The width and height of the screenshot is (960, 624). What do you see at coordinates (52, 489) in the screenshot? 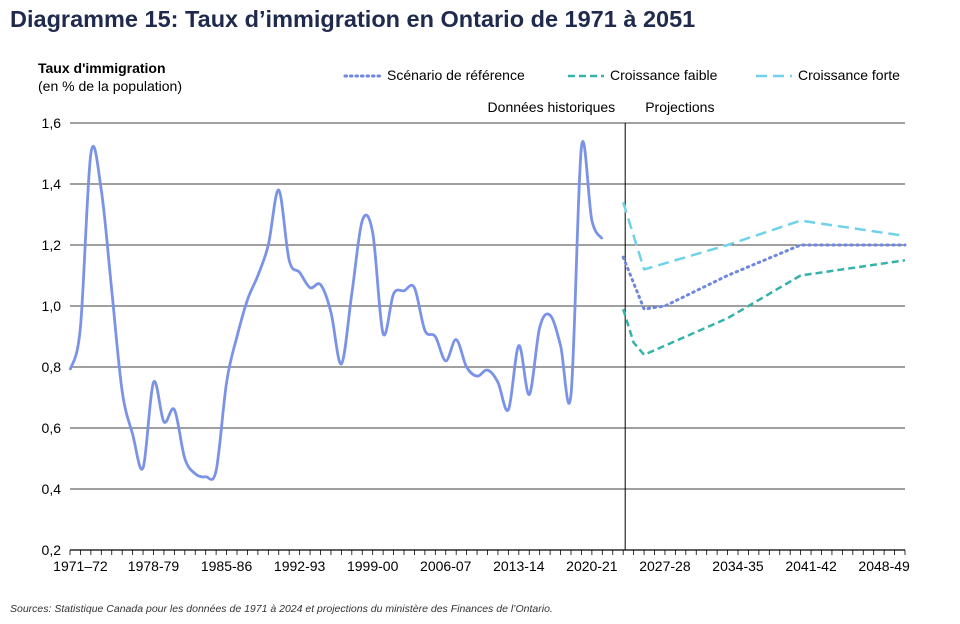
I see `y-tick-label: 0,4` at bounding box center [52, 489].